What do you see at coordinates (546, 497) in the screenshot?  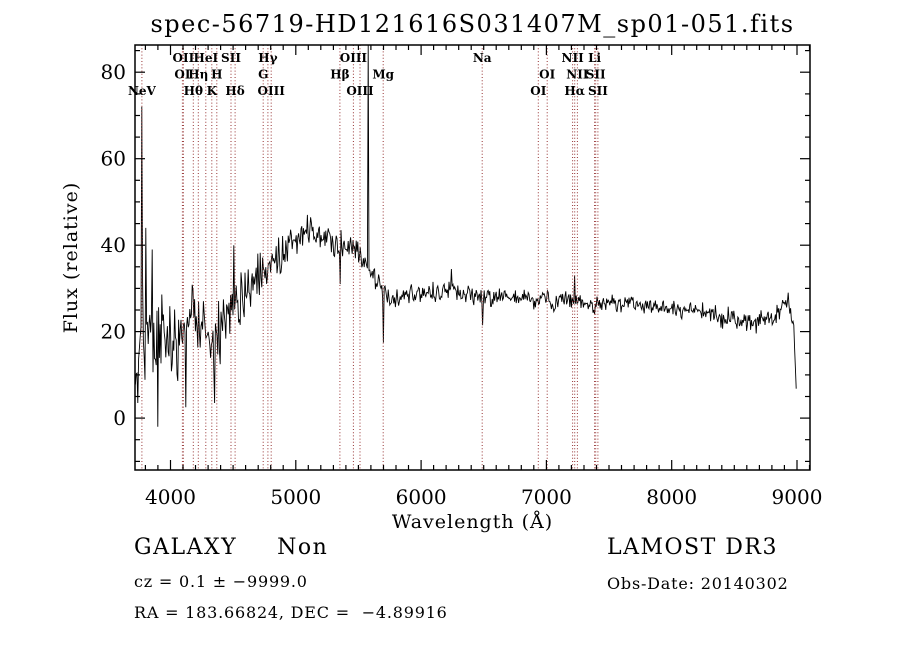 I see `svg-text: 7000` at bounding box center [546, 497].